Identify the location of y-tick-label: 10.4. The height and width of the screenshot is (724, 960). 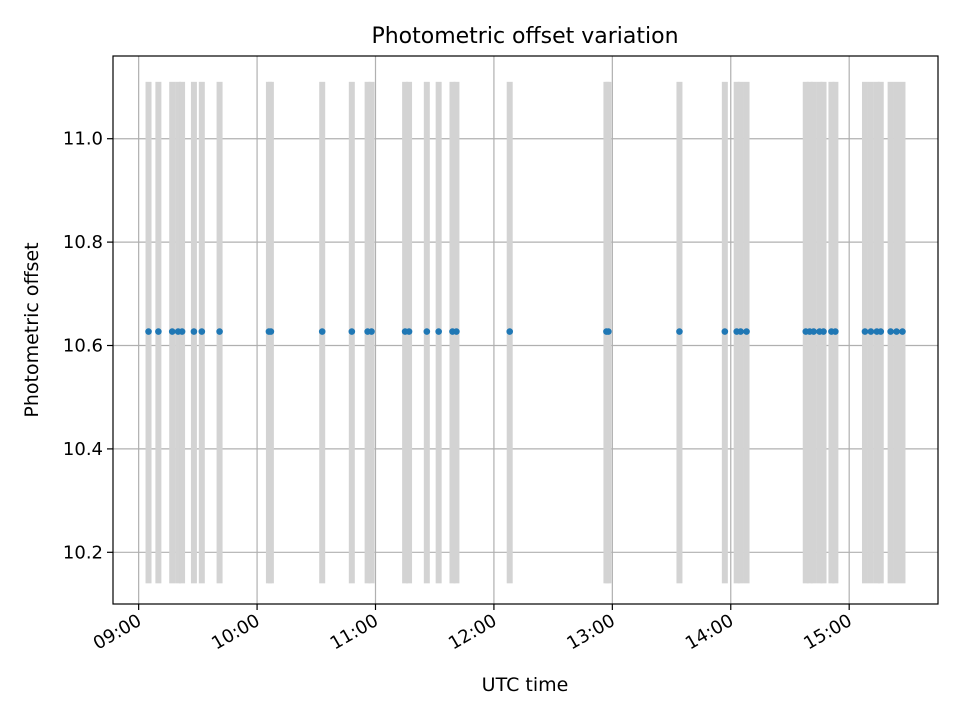
(83, 449).